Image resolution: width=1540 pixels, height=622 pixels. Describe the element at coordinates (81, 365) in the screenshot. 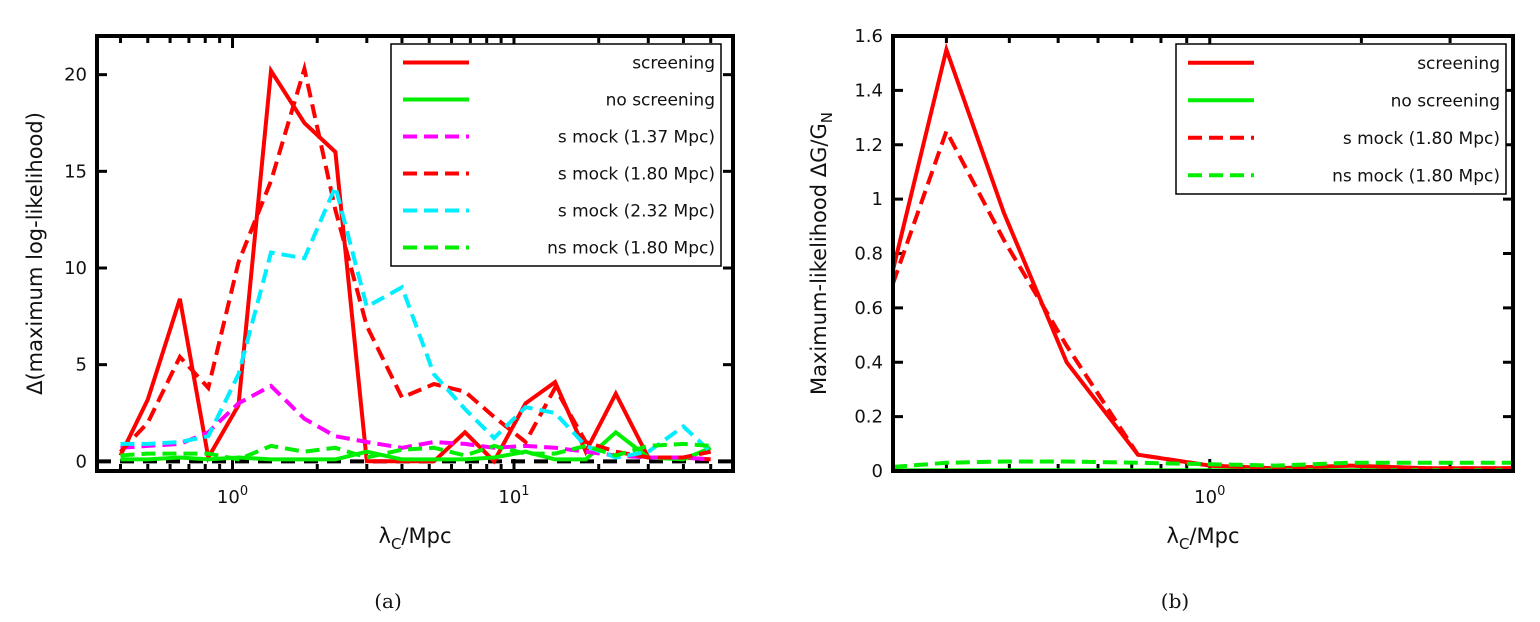

I see `y-tick-label: 5` at that location.